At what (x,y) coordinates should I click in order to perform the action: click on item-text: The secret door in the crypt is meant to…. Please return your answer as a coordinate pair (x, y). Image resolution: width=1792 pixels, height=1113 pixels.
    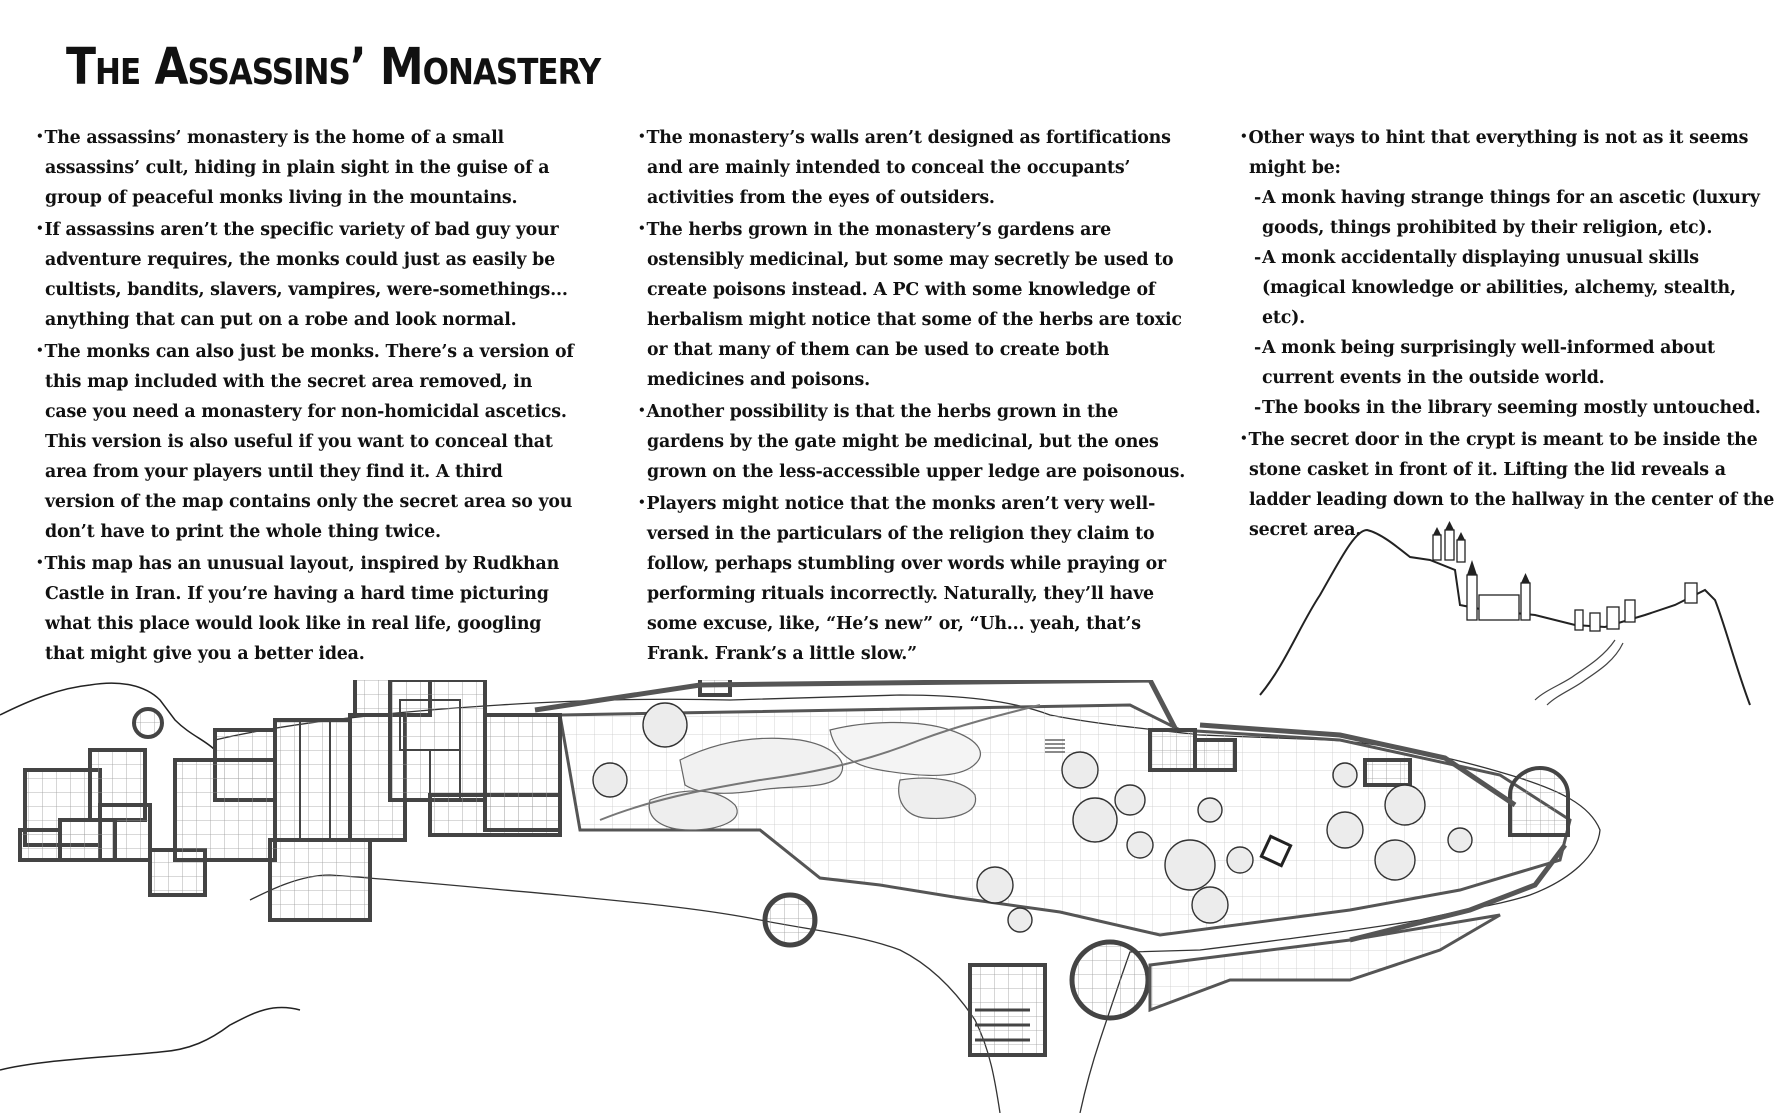
    Looking at the image, I should click on (1511, 485).